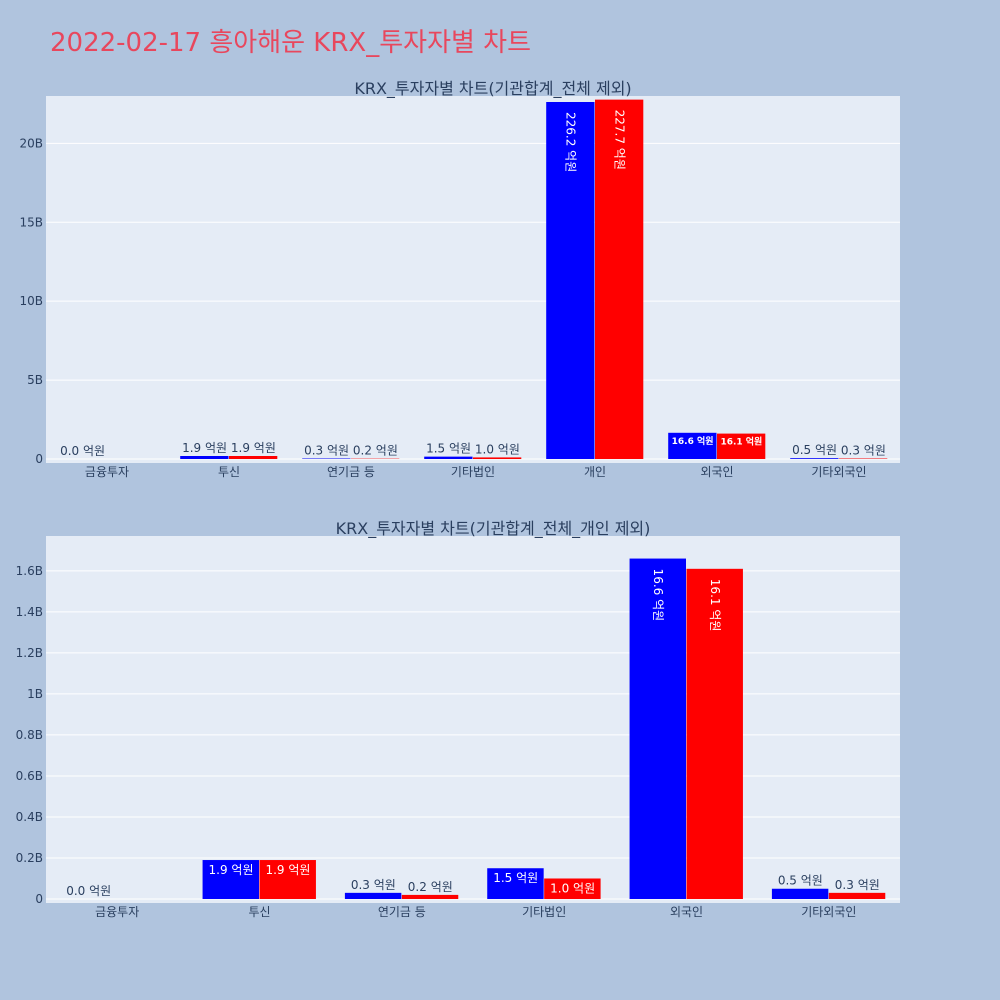 This screenshot has width=1000, height=1000. What do you see at coordinates (35, 380) in the screenshot?
I see `y-tick-label: 5B` at bounding box center [35, 380].